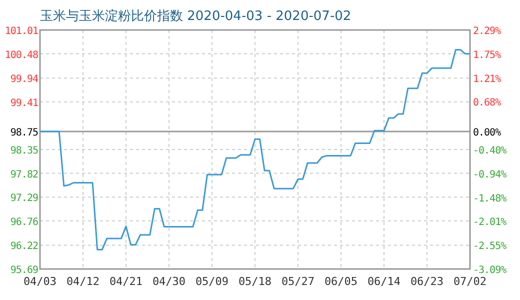 This screenshot has height=300, width=520. I want to click on x-tick-label: 04/21, so click(126, 281).